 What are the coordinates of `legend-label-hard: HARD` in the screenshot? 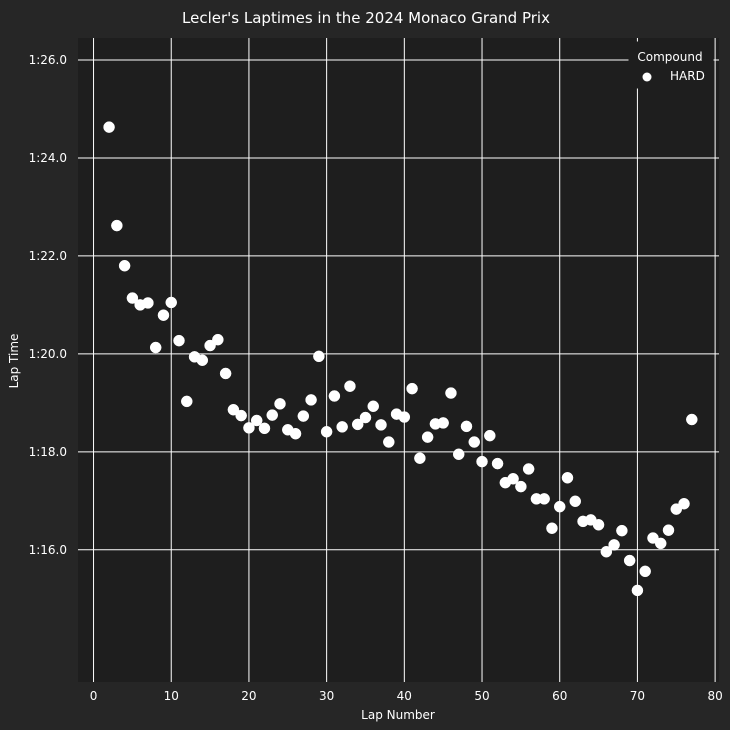 It's located at (687, 76).